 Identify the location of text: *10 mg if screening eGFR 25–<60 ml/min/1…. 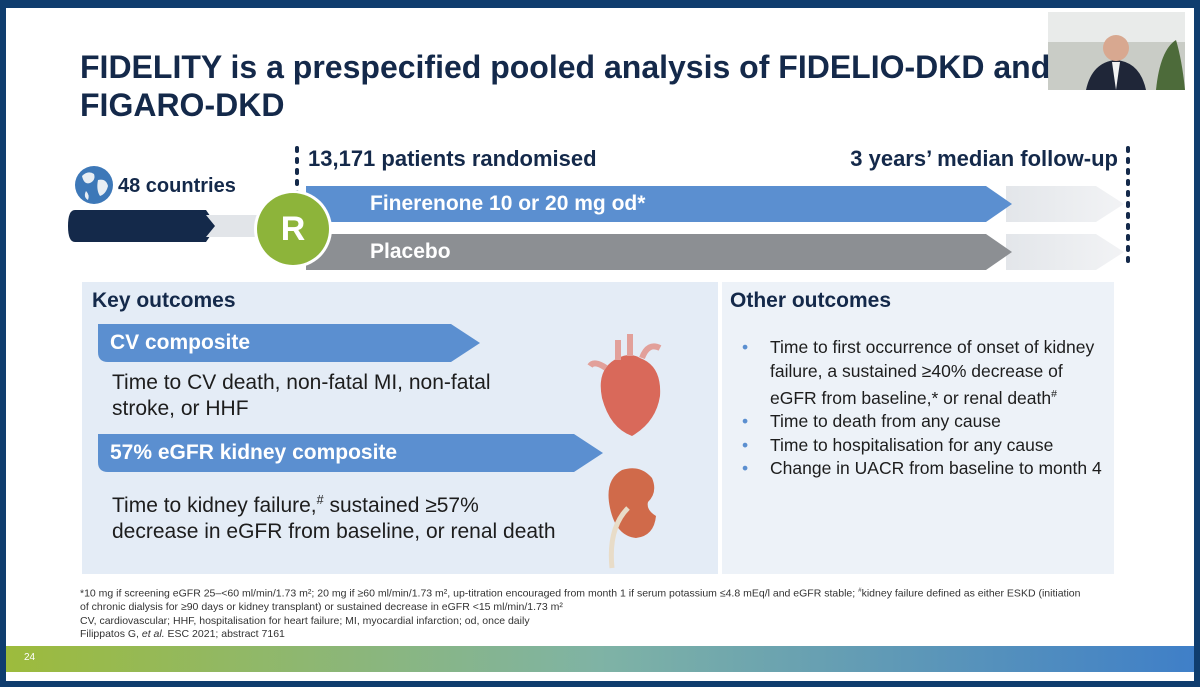
(469, 593).